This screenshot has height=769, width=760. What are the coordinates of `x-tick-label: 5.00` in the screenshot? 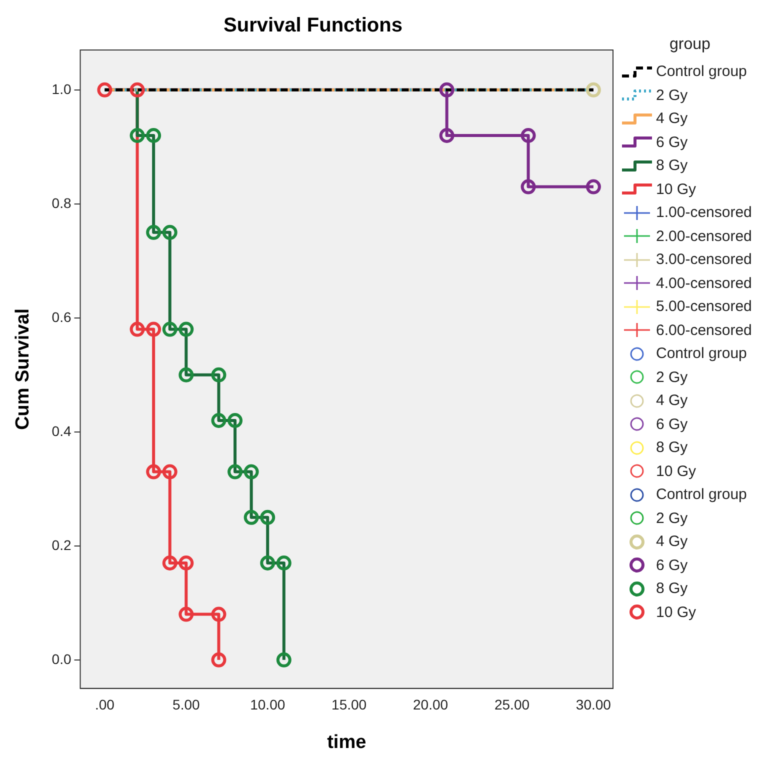 It's located at (186, 704).